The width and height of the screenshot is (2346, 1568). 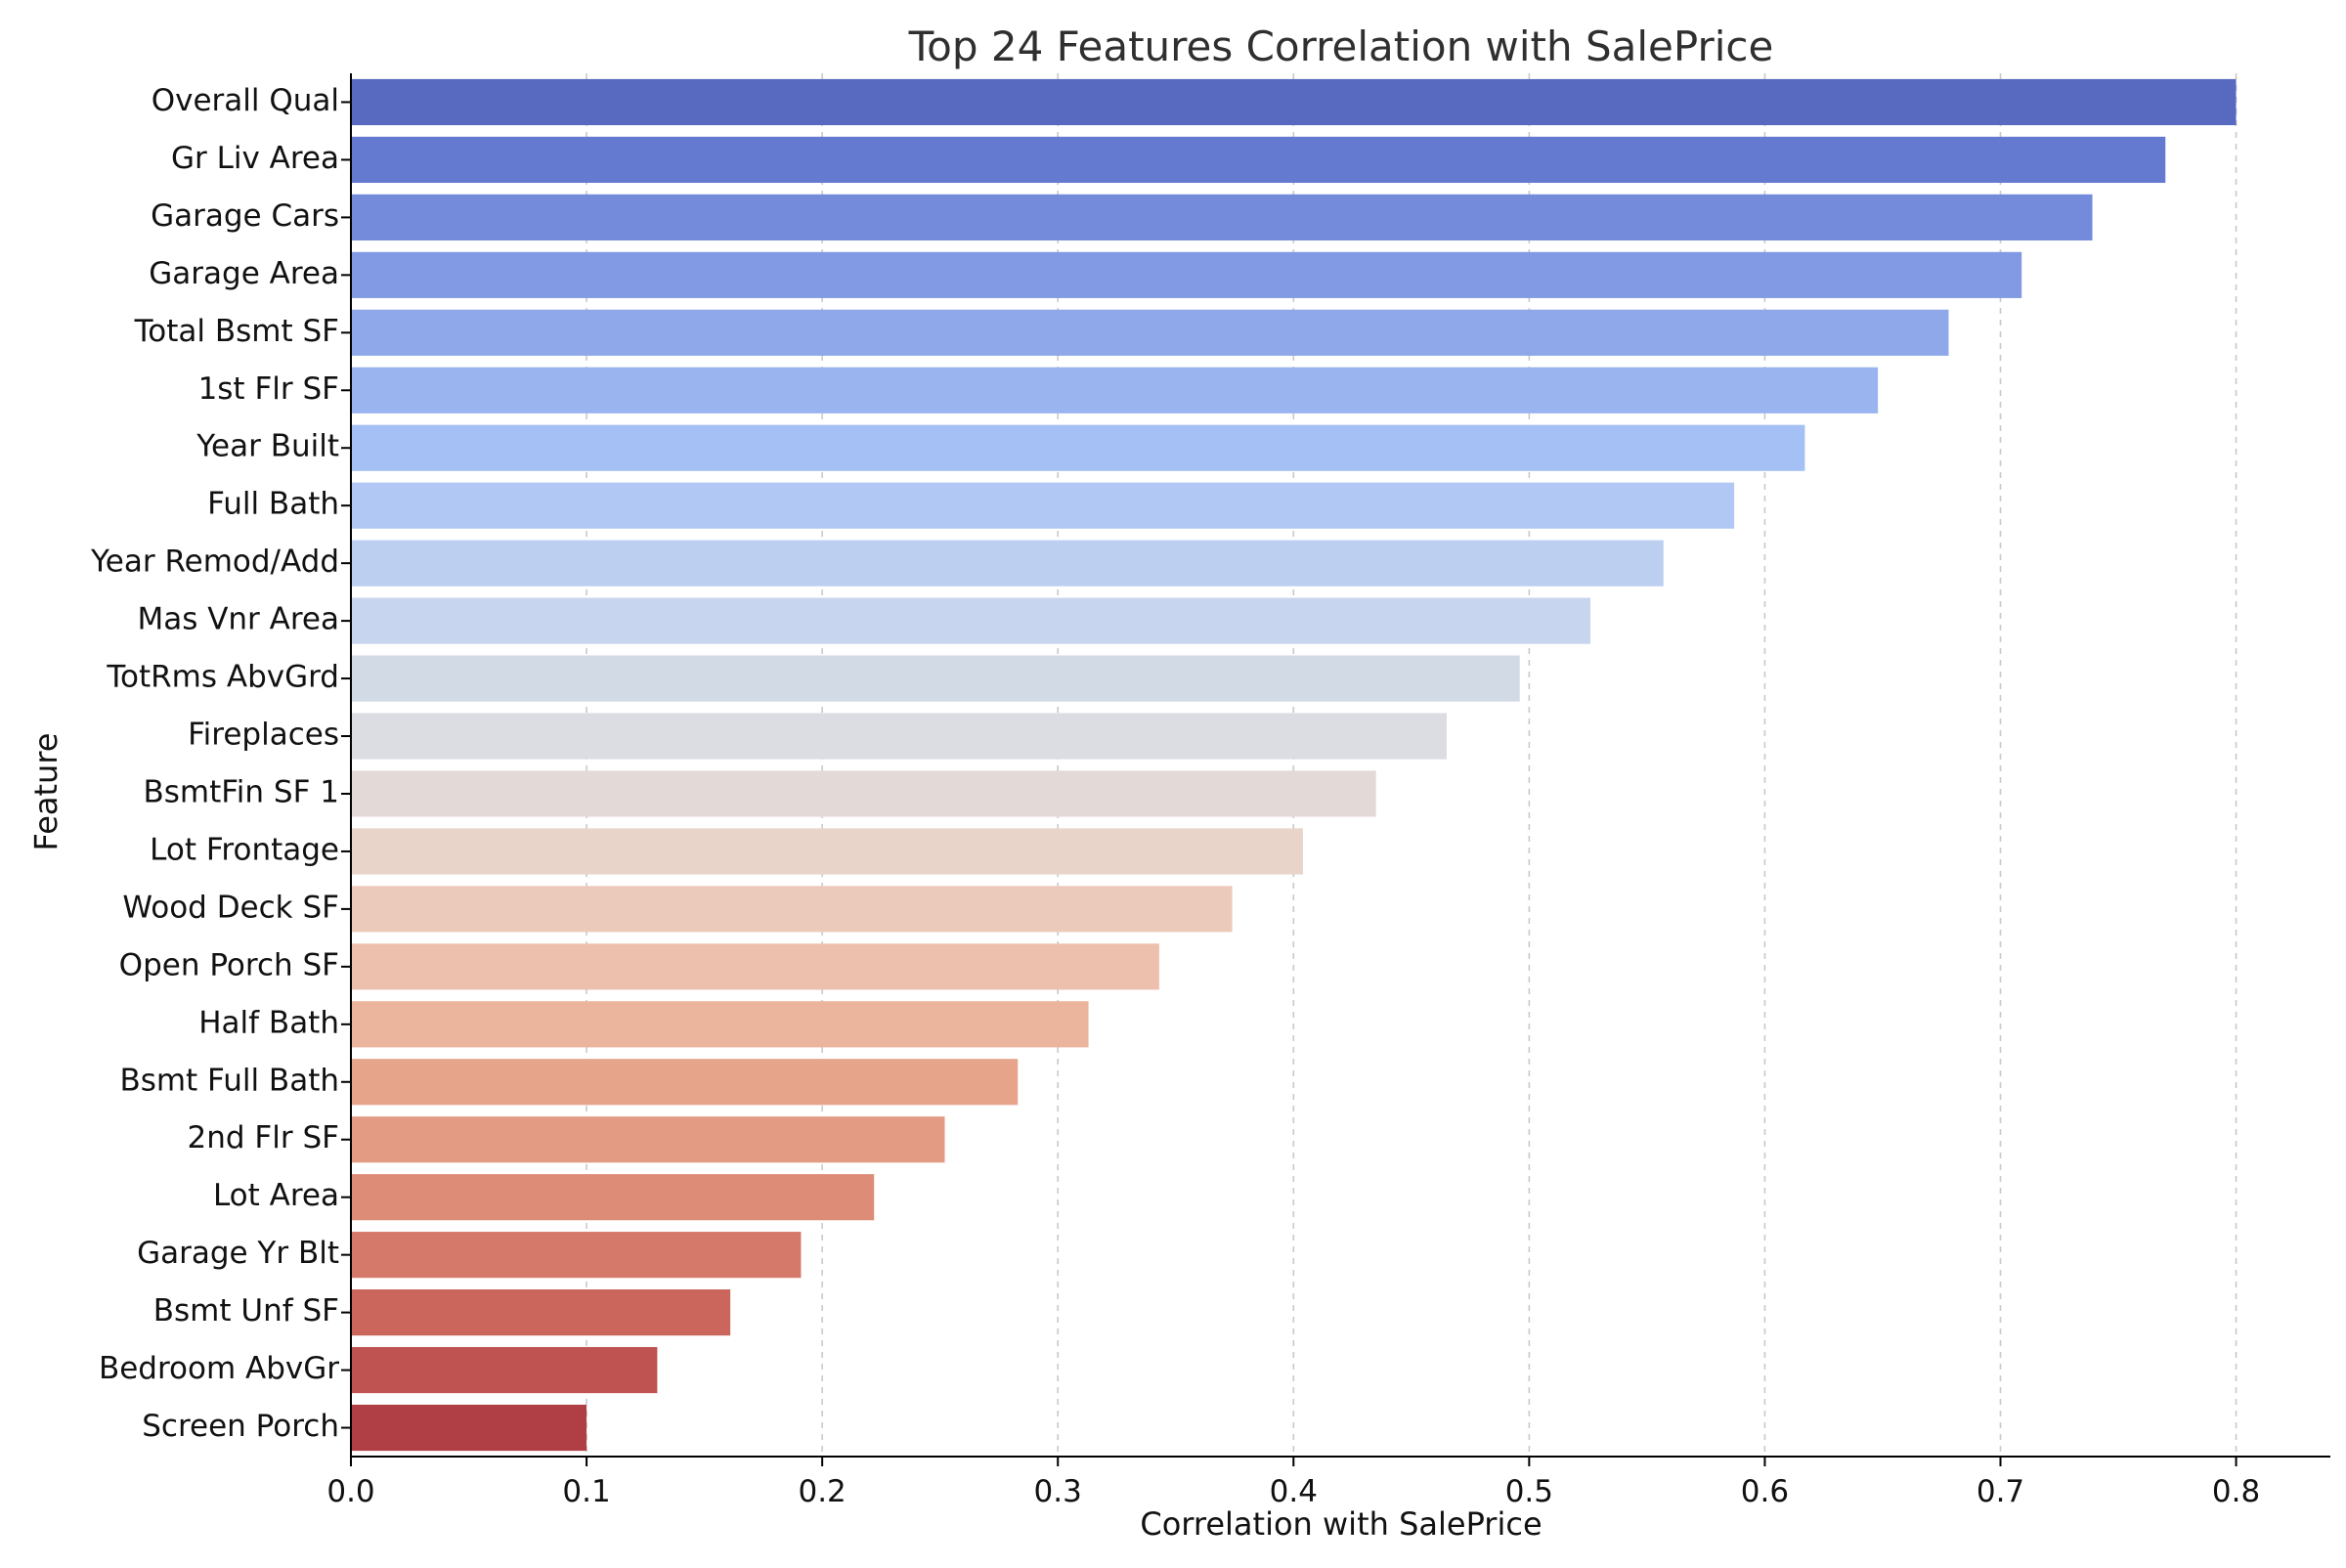 What do you see at coordinates (245, 849) in the screenshot?
I see `y-tick-label: Lot Frontage` at bounding box center [245, 849].